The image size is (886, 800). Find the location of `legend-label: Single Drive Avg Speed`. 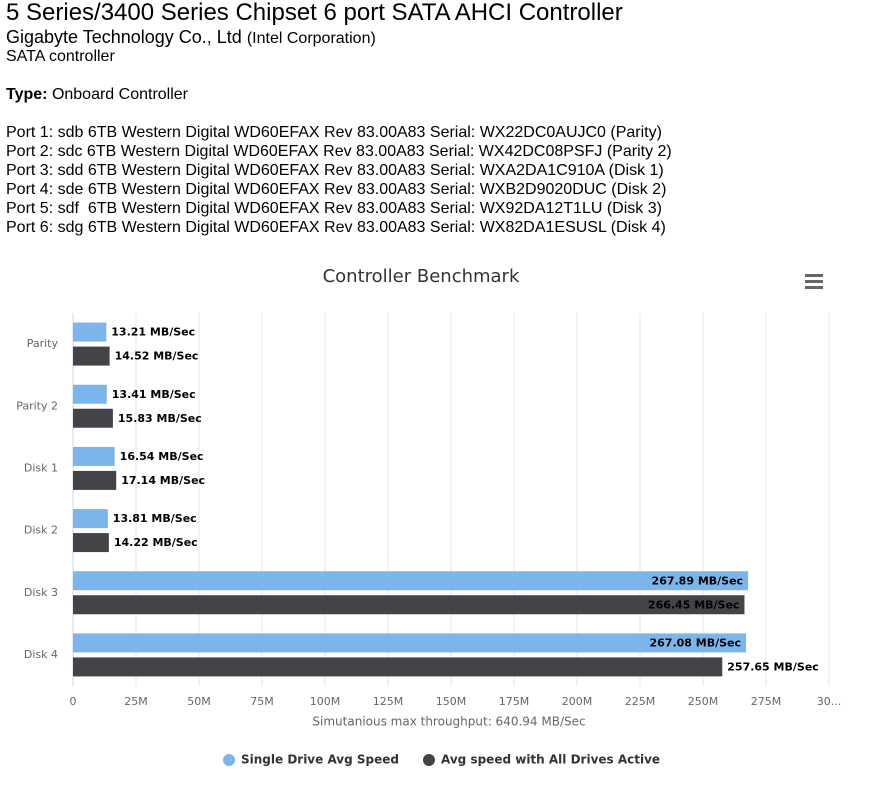

legend-label: Single Drive Avg Speed is located at coordinates (320, 760).